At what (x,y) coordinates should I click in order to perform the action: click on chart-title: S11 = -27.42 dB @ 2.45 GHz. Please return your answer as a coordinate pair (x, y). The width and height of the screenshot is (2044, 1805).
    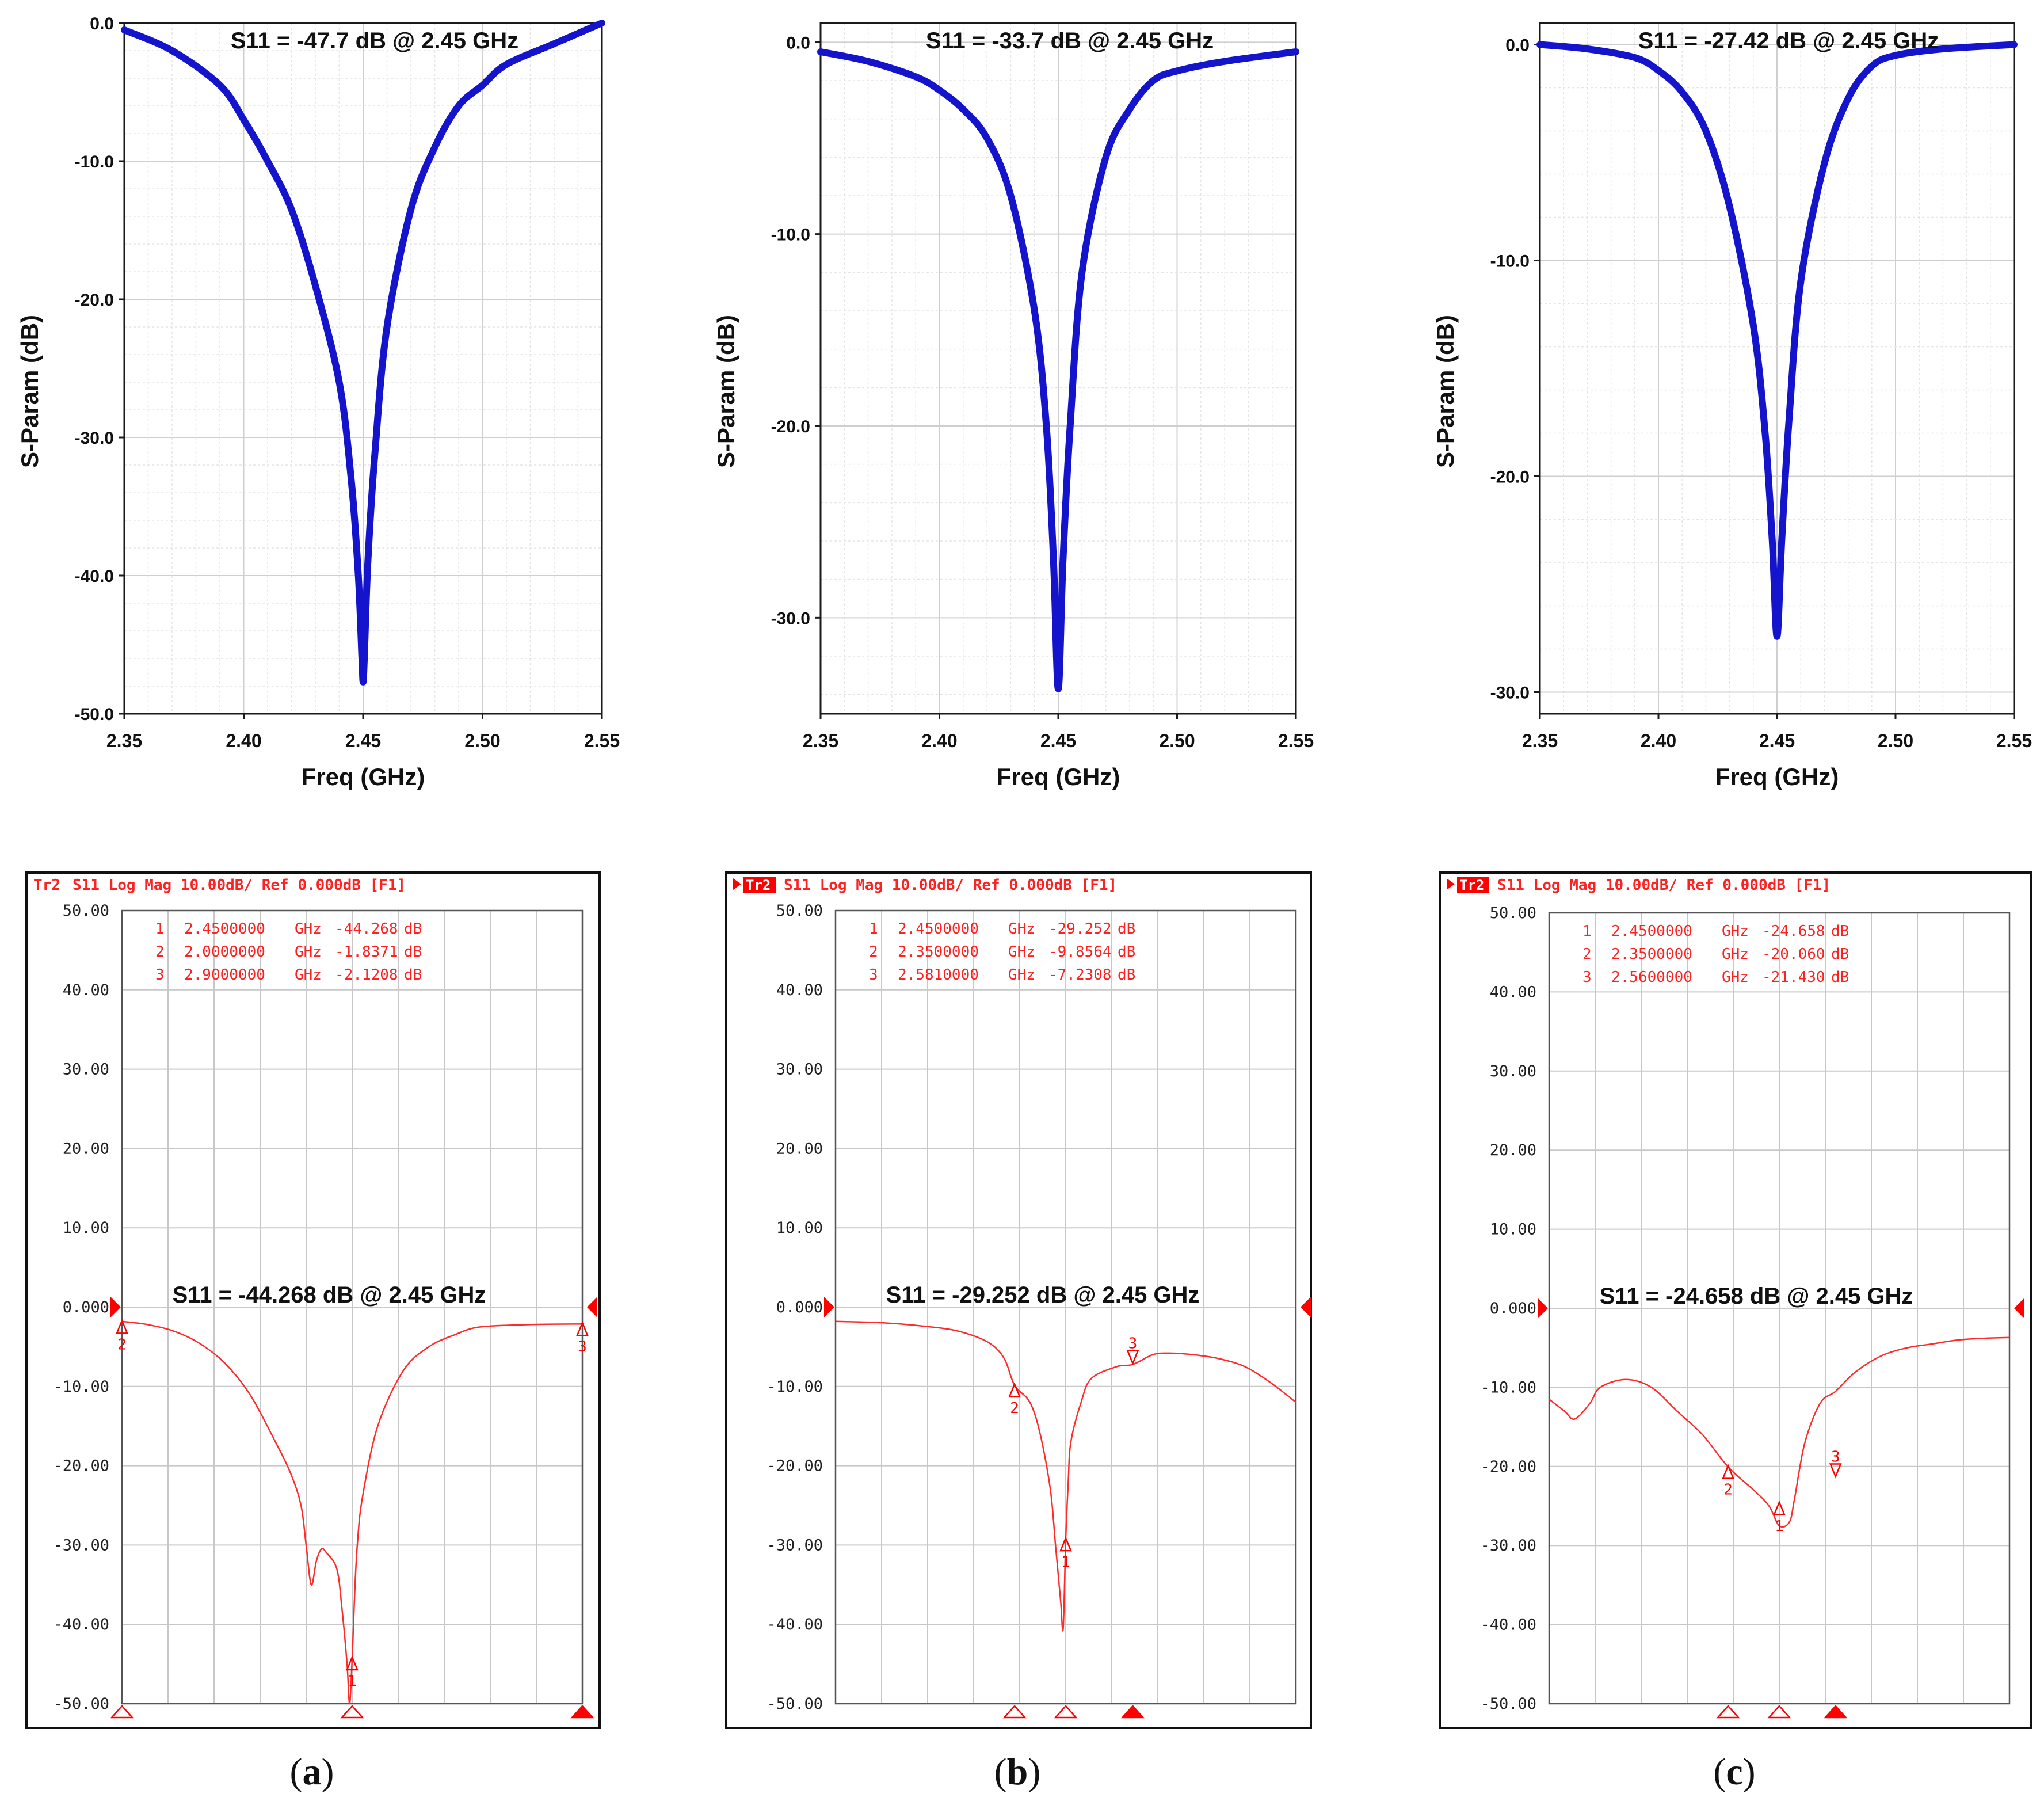
    Looking at the image, I should click on (1788, 41).